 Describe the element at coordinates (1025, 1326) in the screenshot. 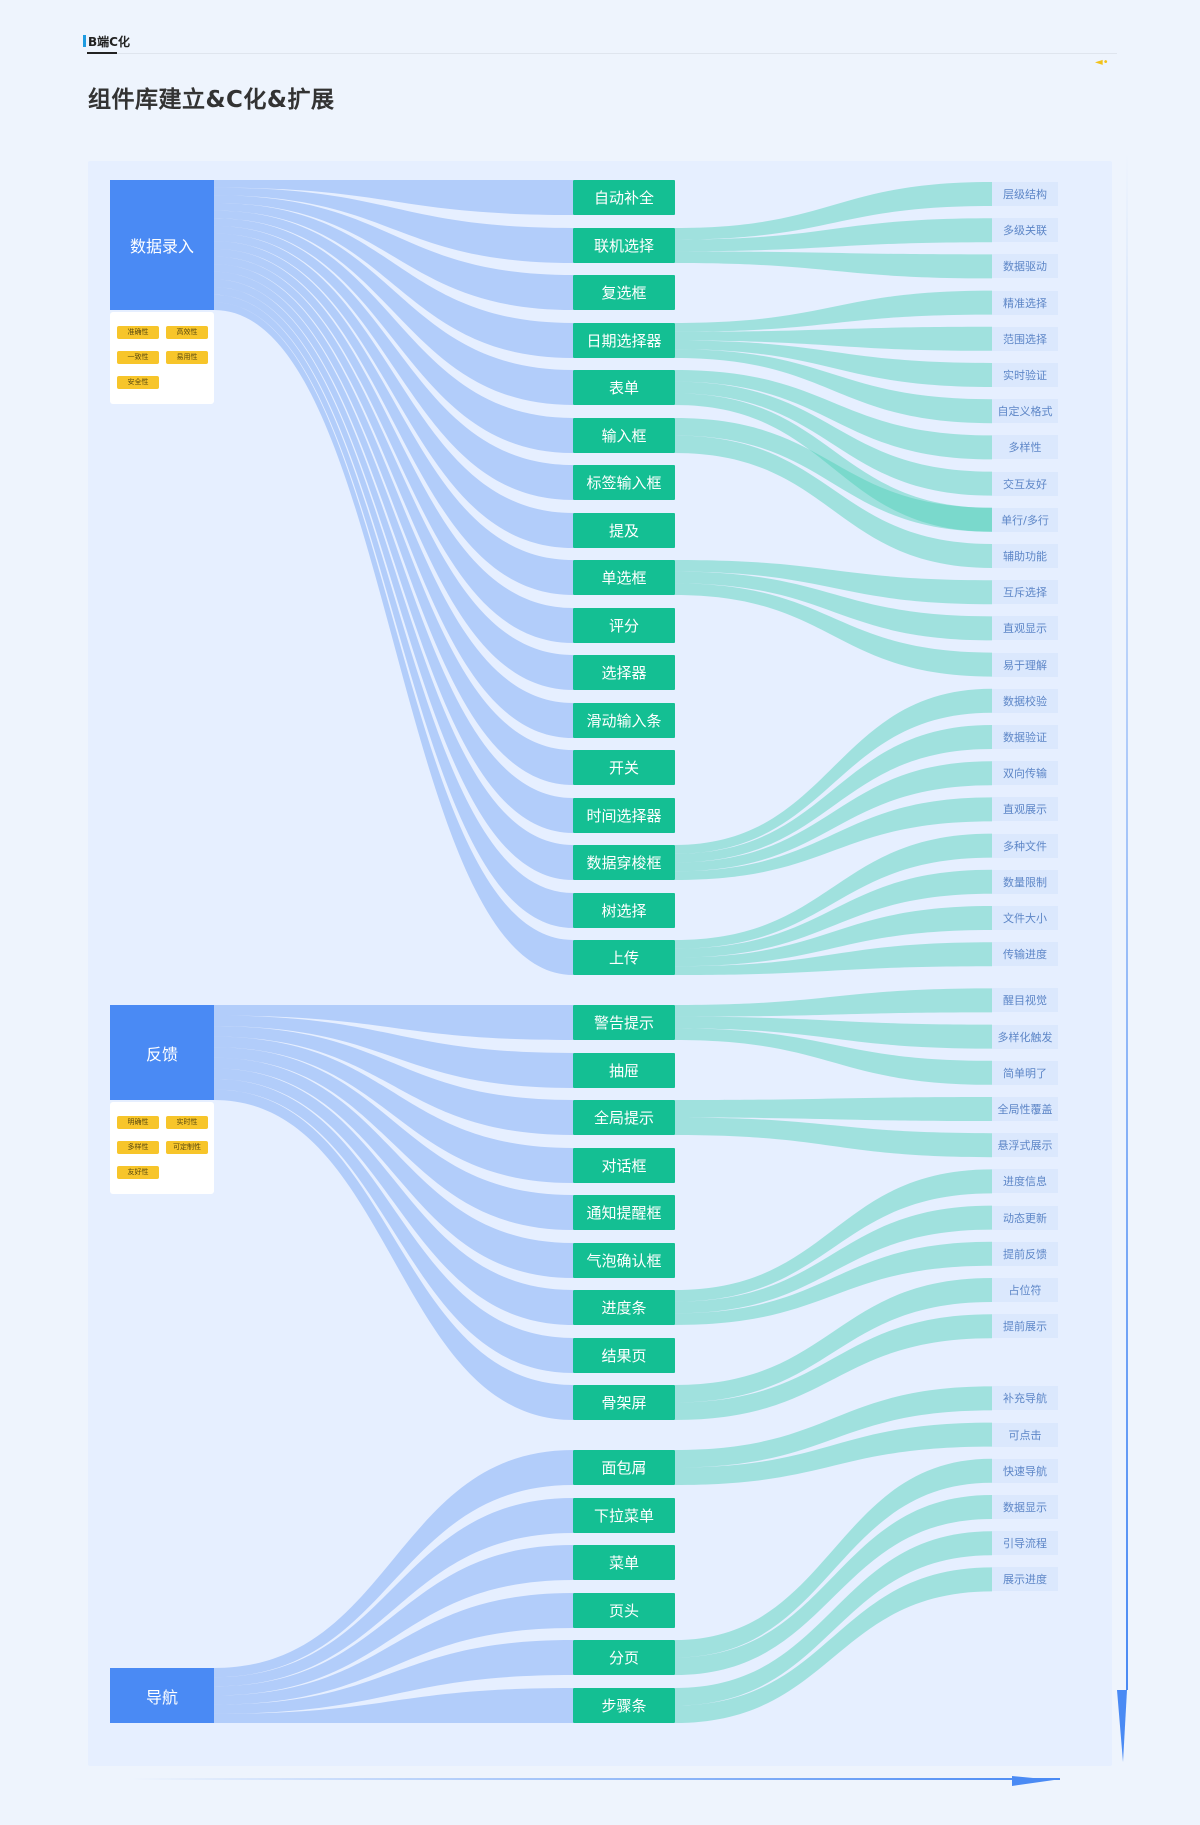

I see `feature-node: 提前展示` at that location.